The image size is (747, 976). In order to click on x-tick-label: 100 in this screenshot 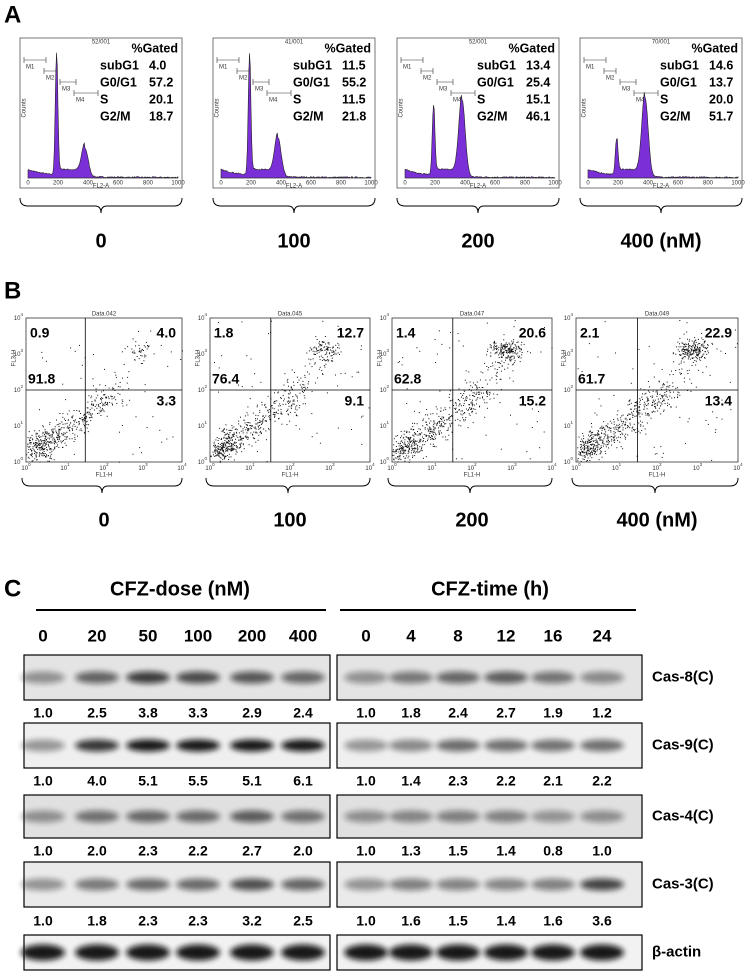, I will do `click(26, 466)`.